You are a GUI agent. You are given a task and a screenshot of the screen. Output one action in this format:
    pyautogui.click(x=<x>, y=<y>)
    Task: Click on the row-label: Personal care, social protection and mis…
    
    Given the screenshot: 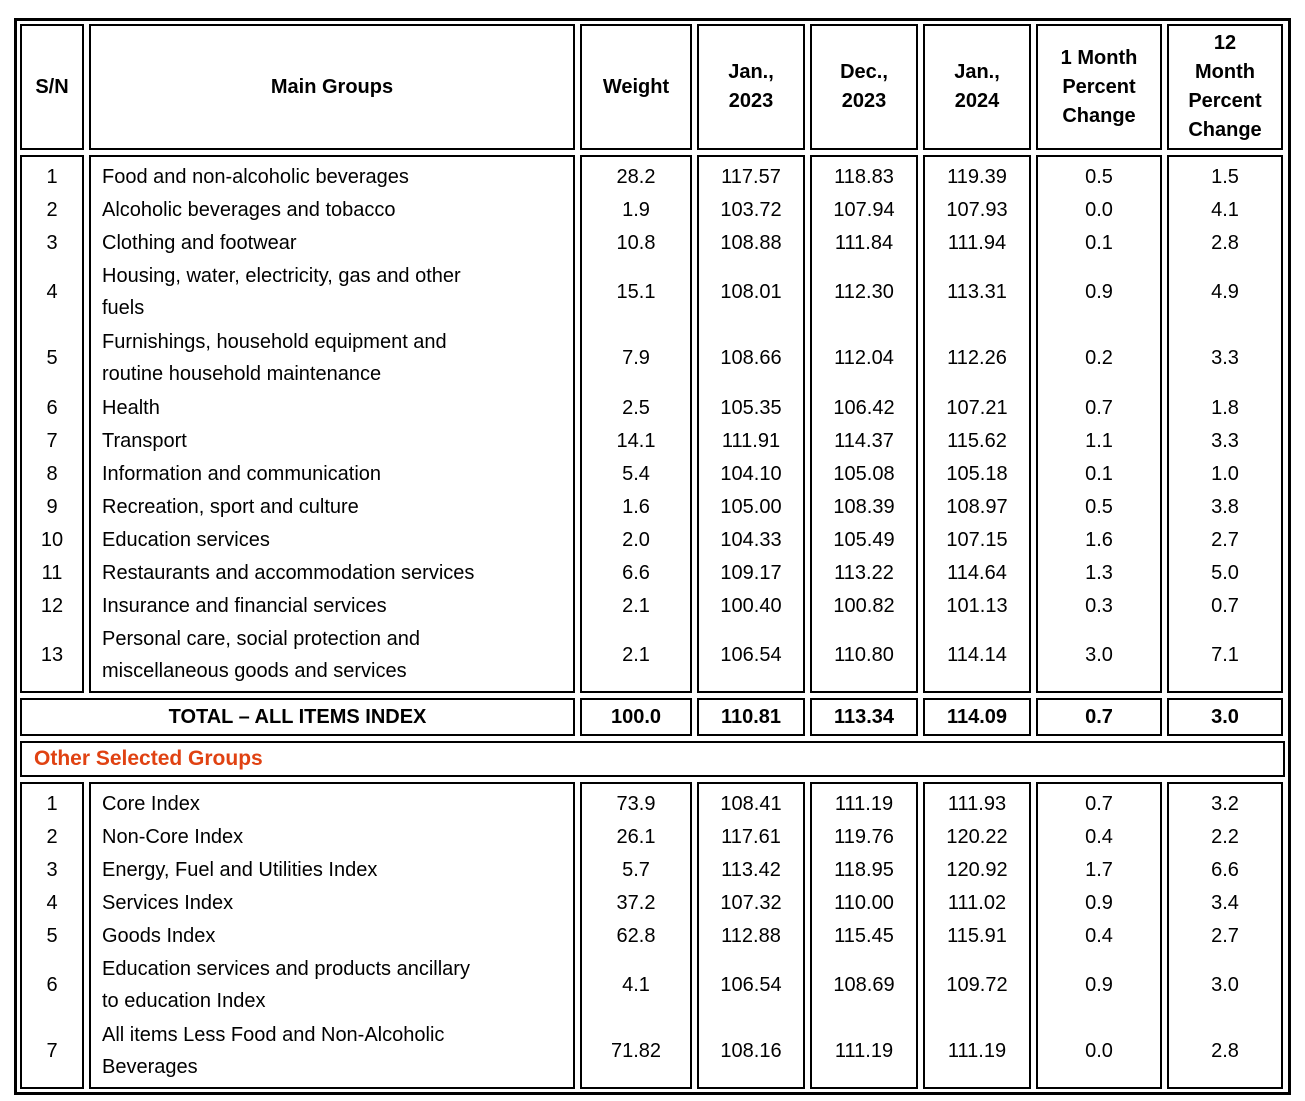 What is the action you would take?
    pyautogui.click(x=261, y=655)
    